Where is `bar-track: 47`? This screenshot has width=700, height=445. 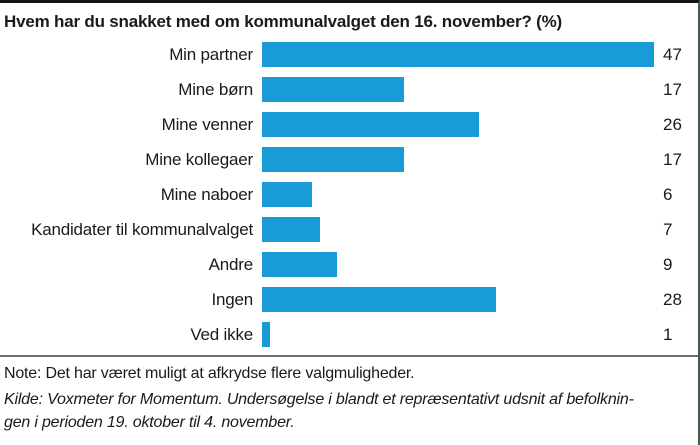
bar-track: 47 is located at coordinates (480, 54).